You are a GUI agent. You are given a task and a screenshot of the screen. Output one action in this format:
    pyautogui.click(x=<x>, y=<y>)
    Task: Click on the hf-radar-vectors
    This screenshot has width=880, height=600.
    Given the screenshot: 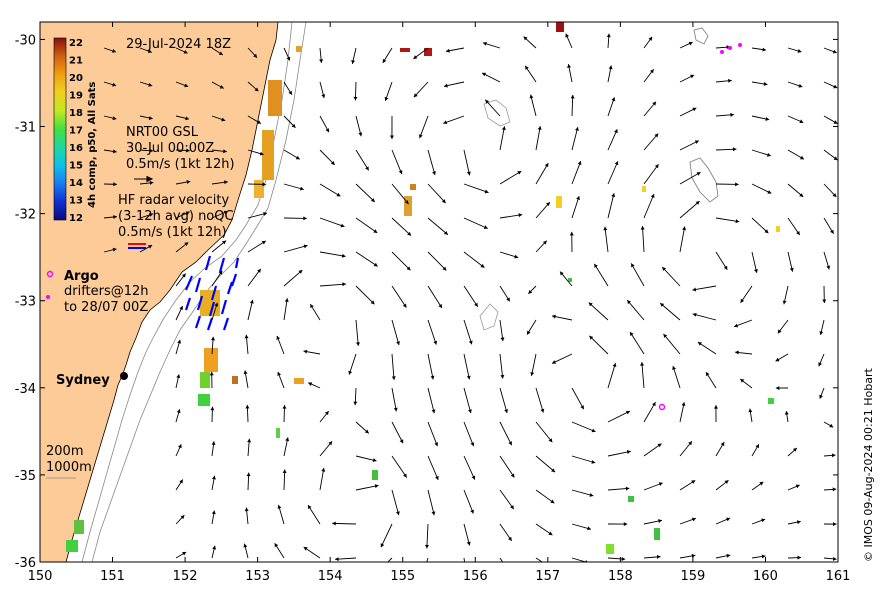 What is the action you would take?
    pyautogui.click(x=212, y=293)
    